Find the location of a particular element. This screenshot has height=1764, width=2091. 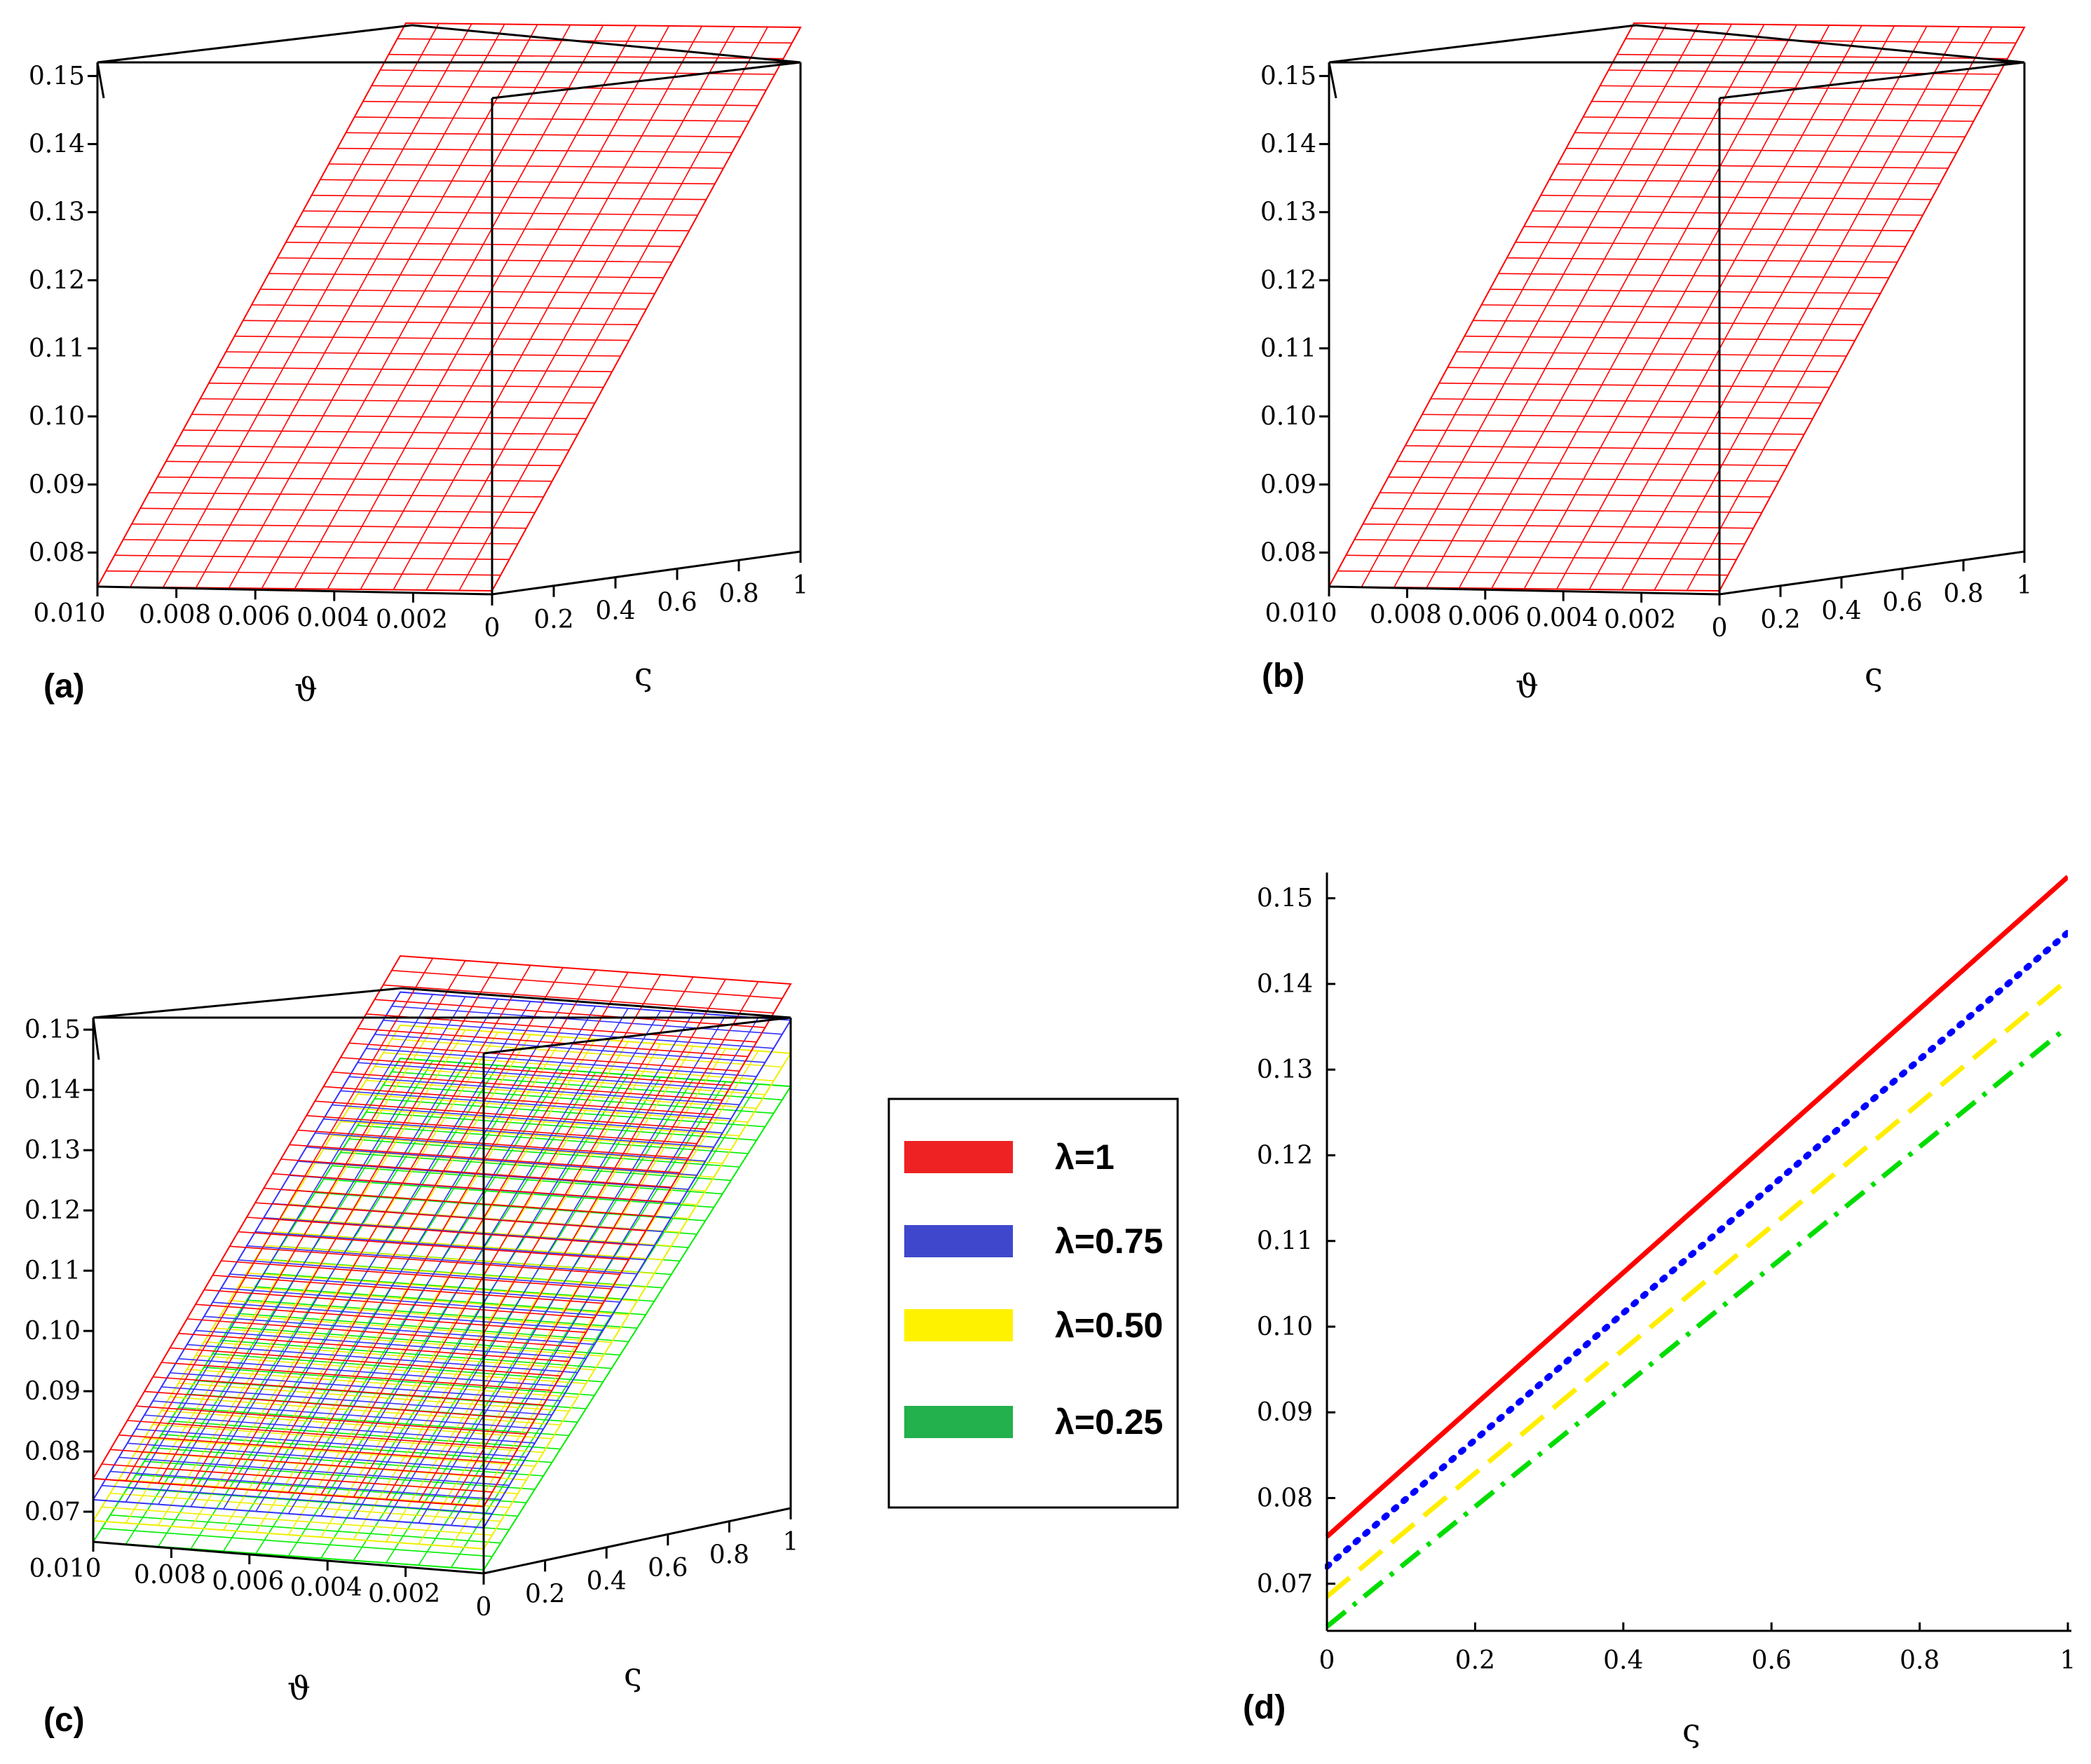

z-tick-label: 0.08 is located at coordinates (53, 1451).